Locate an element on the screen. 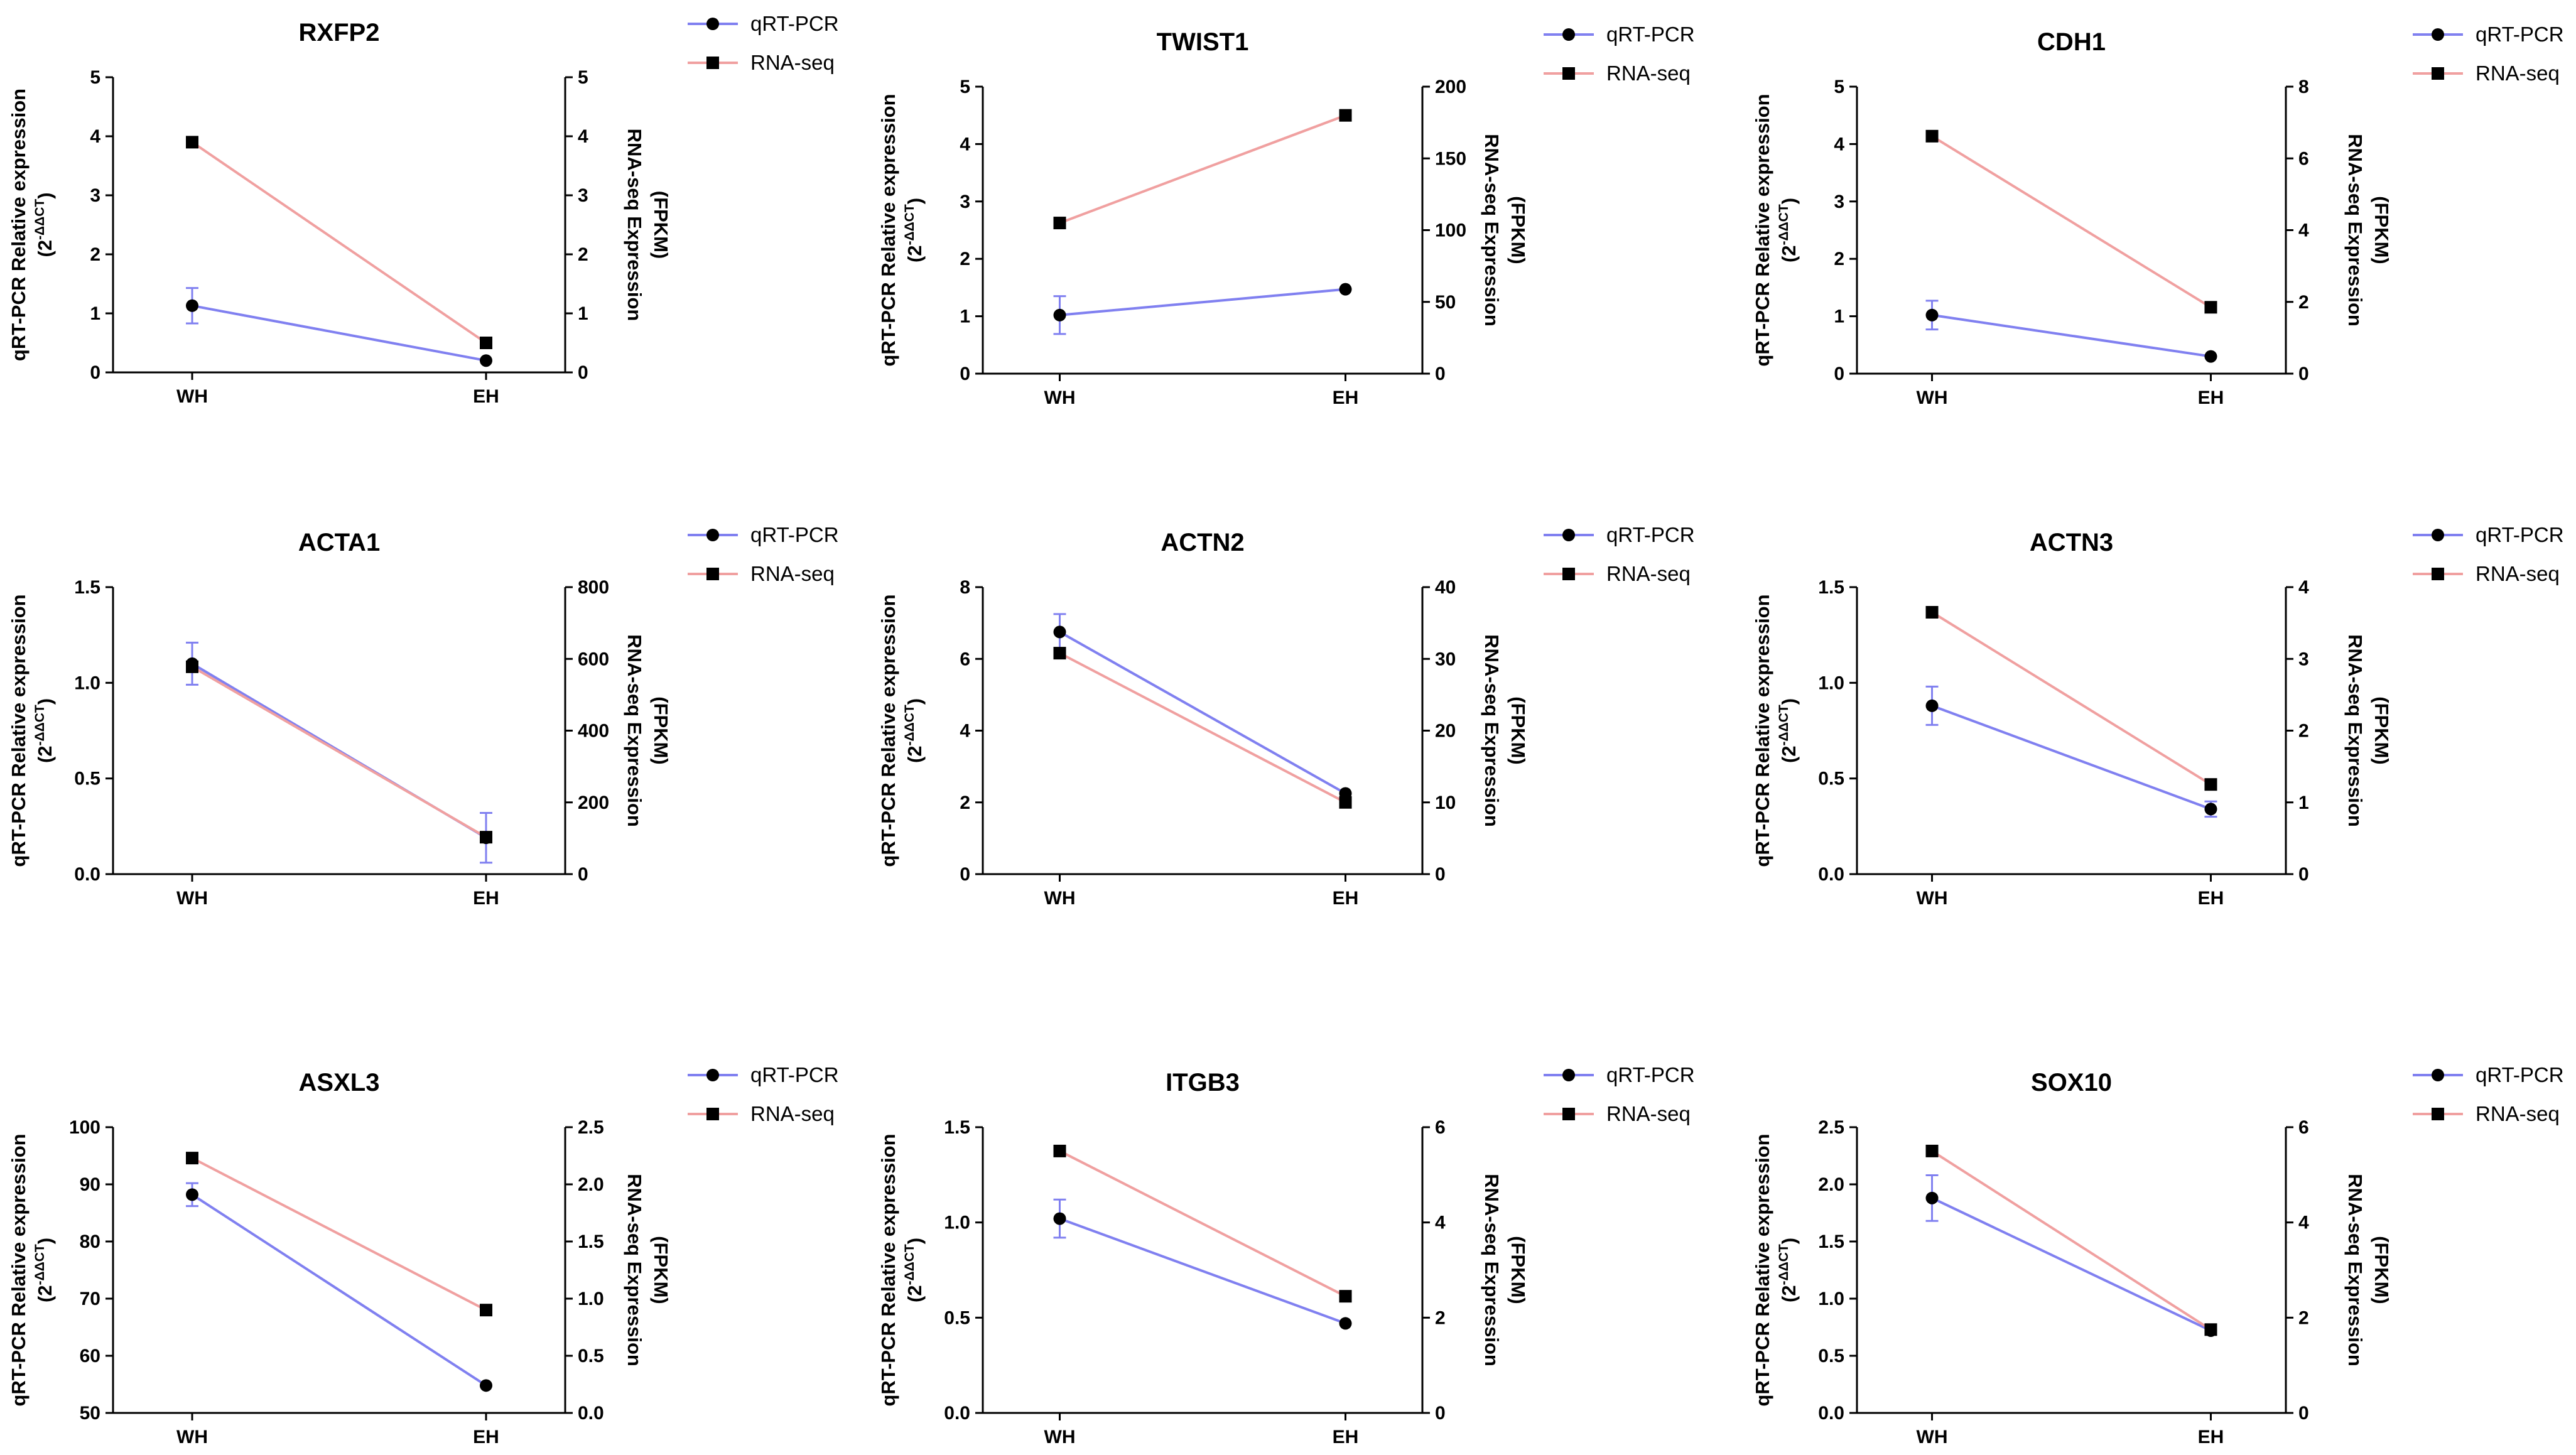  left-tick-label: 1 is located at coordinates (965, 316).